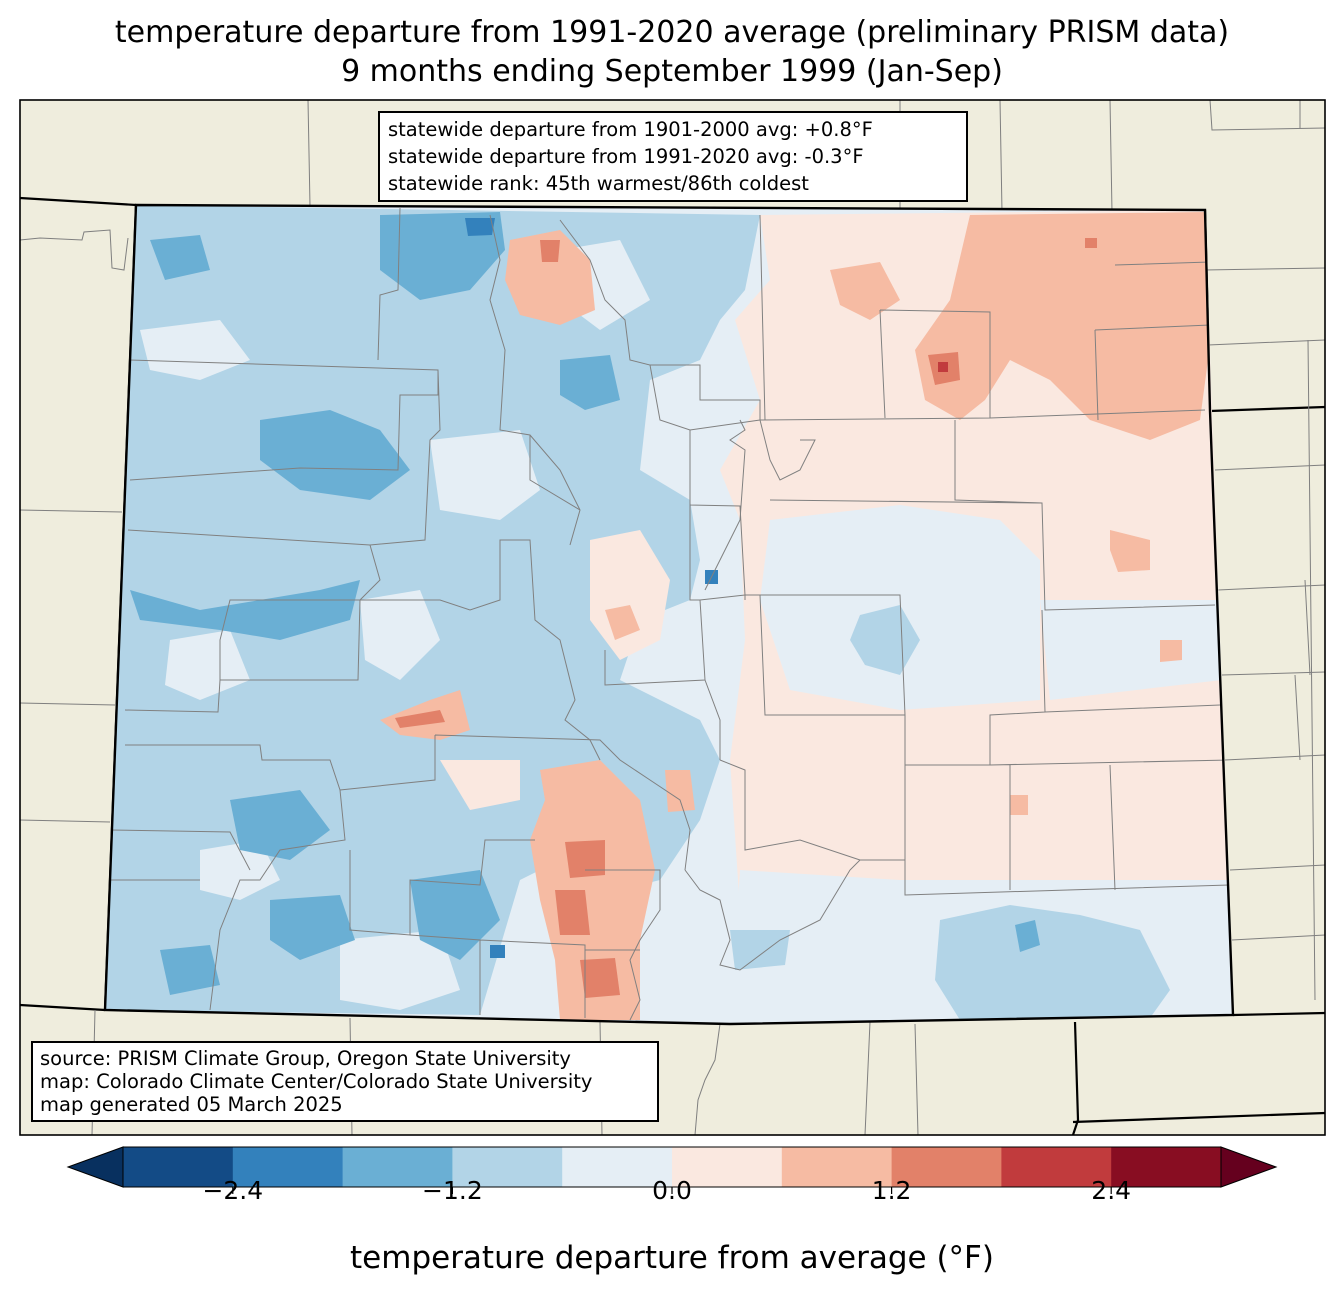  I want to click on colorbar-tick-label: 1.2, so click(891, 1190).